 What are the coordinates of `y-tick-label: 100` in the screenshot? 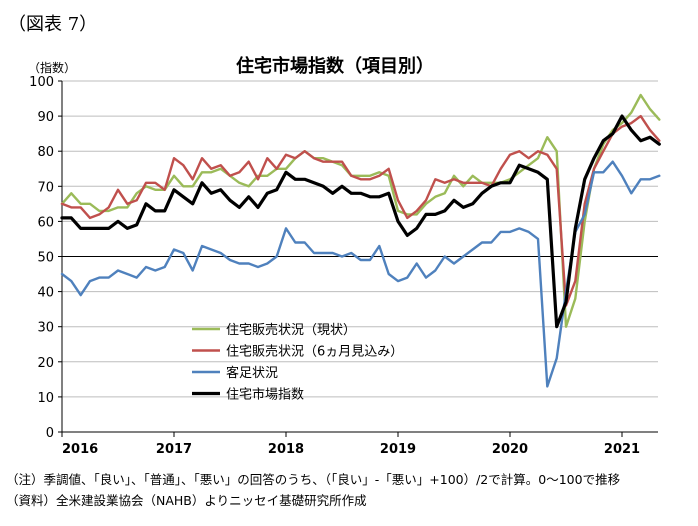 It's located at (41, 82).